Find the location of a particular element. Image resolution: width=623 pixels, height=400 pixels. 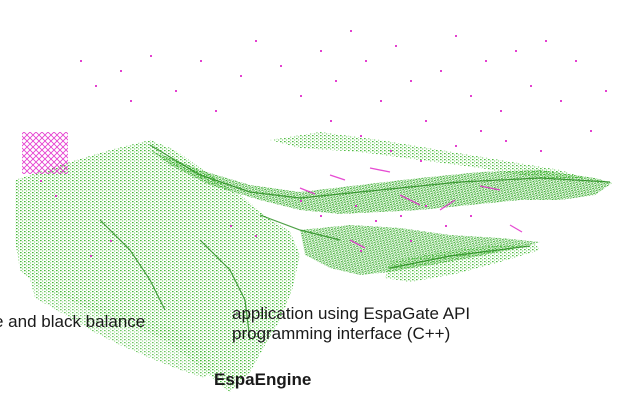

label-espaengine: EspaEngine is located at coordinates (263, 379).